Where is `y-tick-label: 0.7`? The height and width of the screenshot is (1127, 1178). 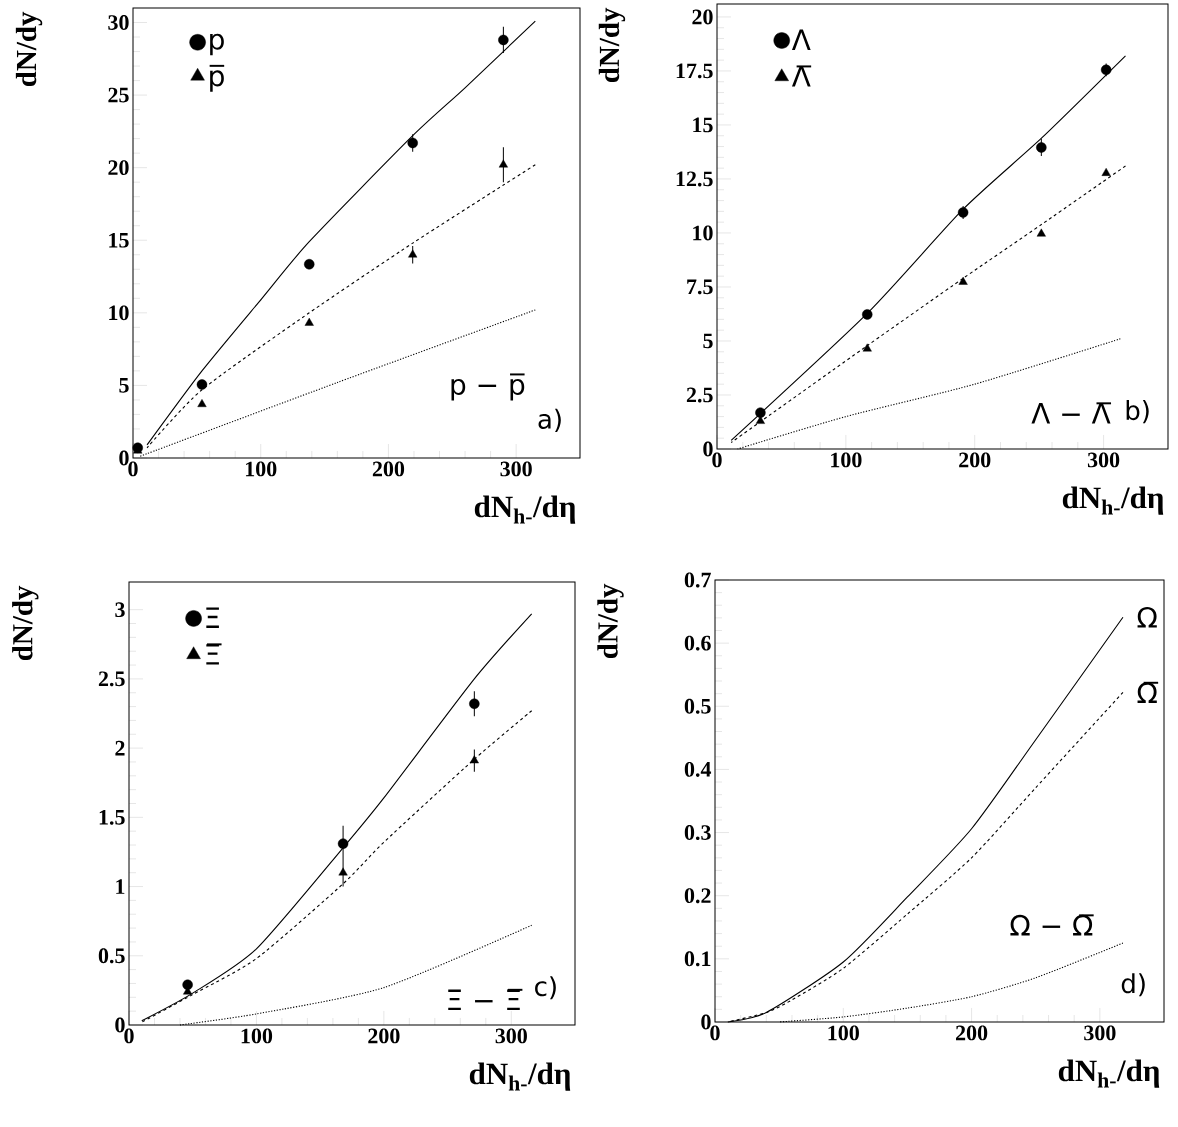 y-tick-label: 0.7 is located at coordinates (697, 580).